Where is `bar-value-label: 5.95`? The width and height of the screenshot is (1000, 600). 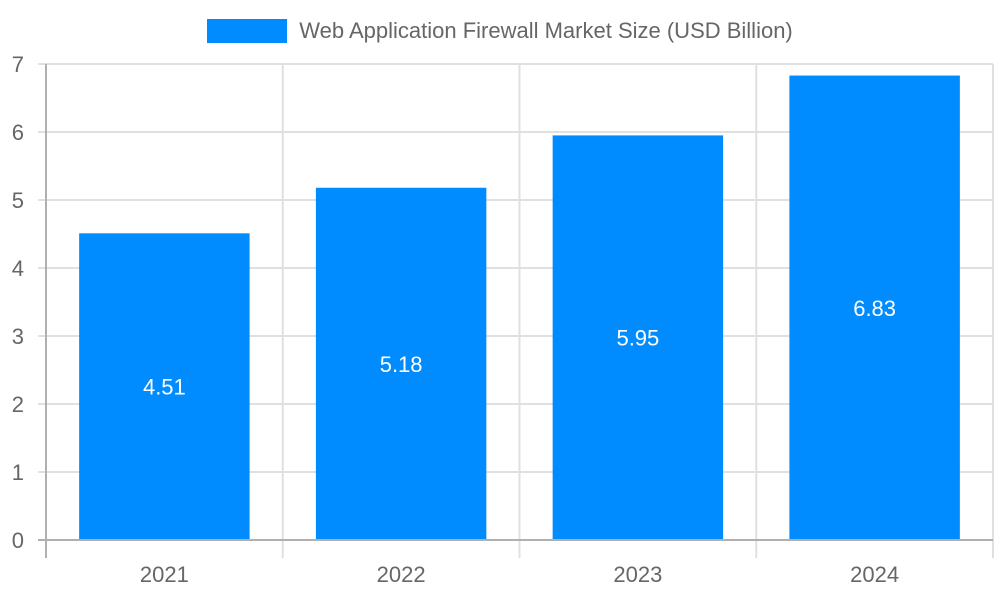 bar-value-label: 5.95 is located at coordinates (637, 338).